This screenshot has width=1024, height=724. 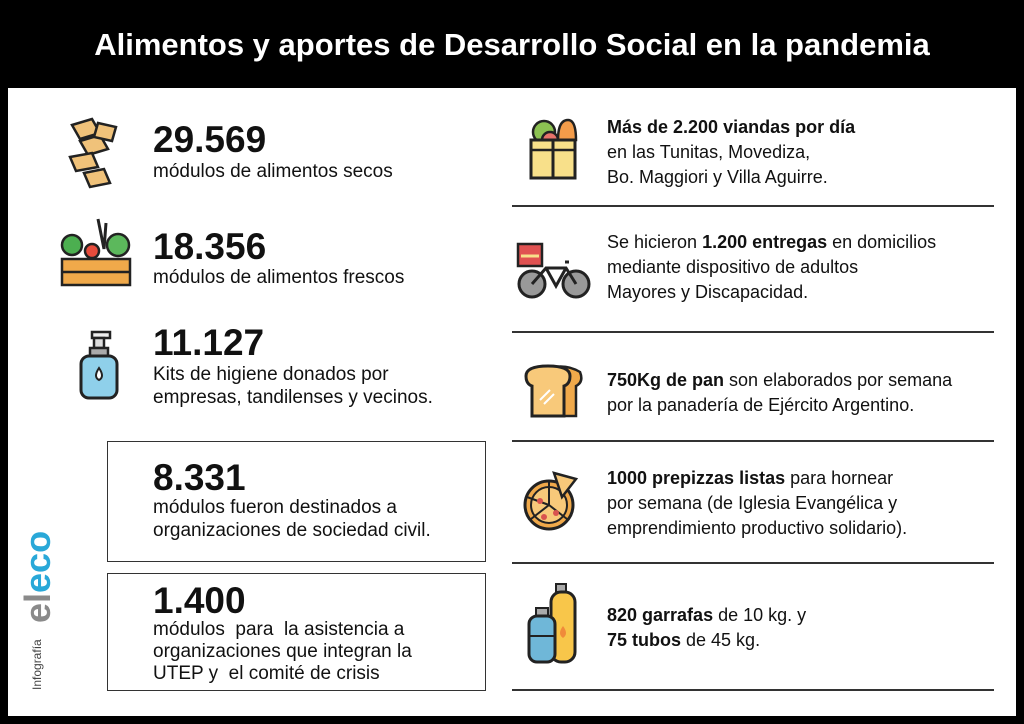 What do you see at coordinates (655, 242) in the screenshot?
I see `text: Se hicieron` at bounding box center [655, 242].